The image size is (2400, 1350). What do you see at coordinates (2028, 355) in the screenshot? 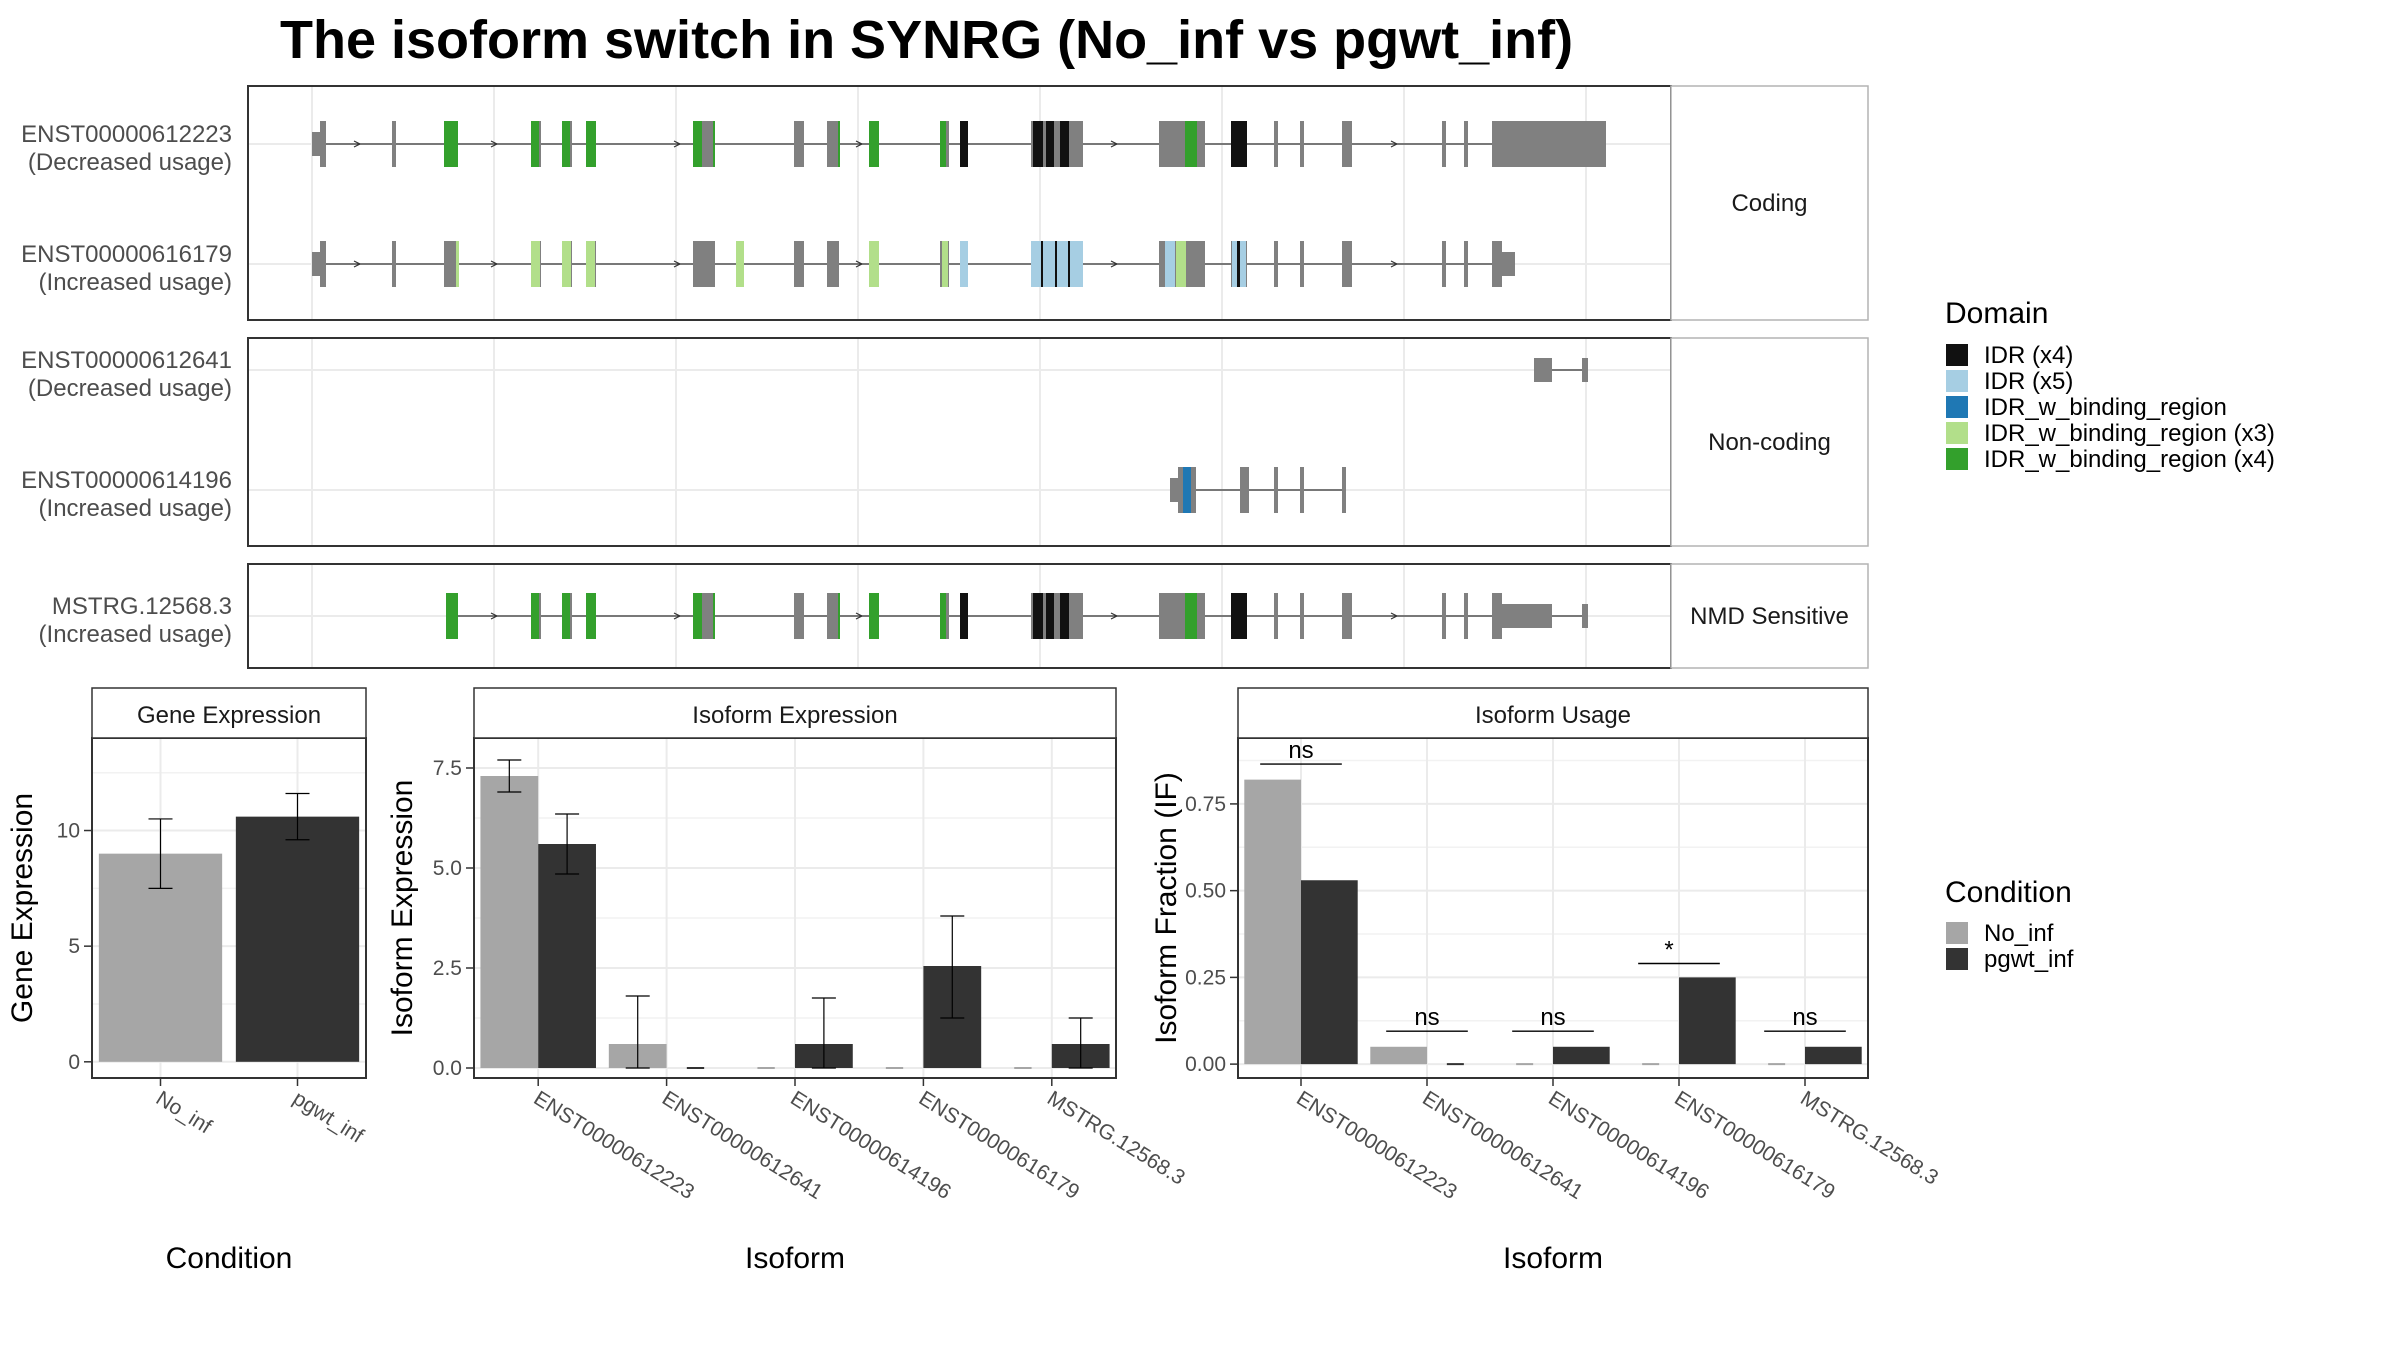
I see `domain-legend-label: IDR (x4)` at bounding box center [2028, 355].